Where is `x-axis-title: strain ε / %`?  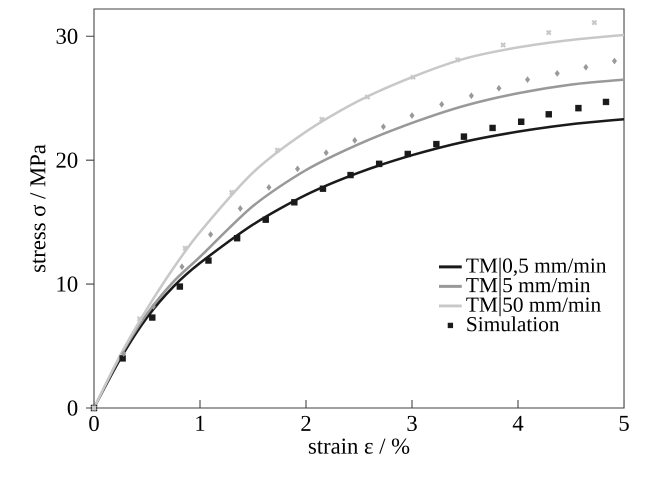
x-axis-title: strain ε / % is located at coordinates (359, 446).